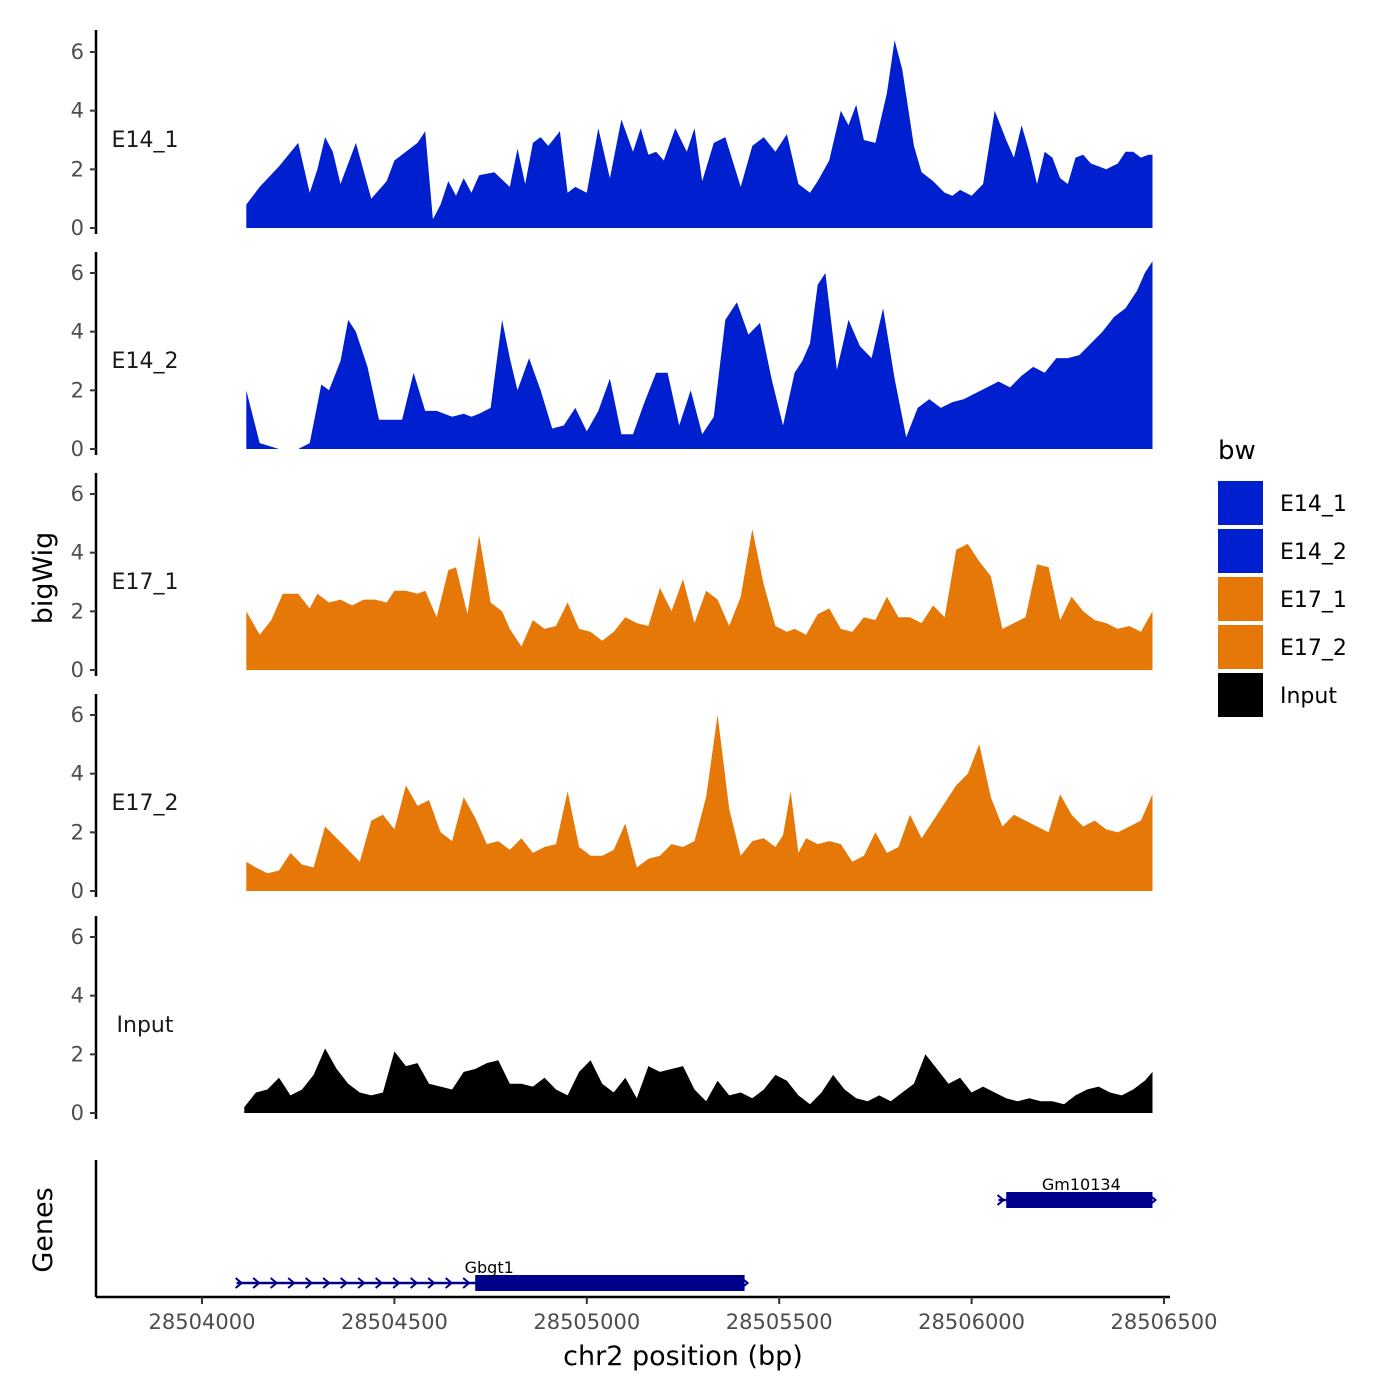 This screenshot has height=1400, width=1400. I want to click on legend-label: E14_1, so click(1313, 504).